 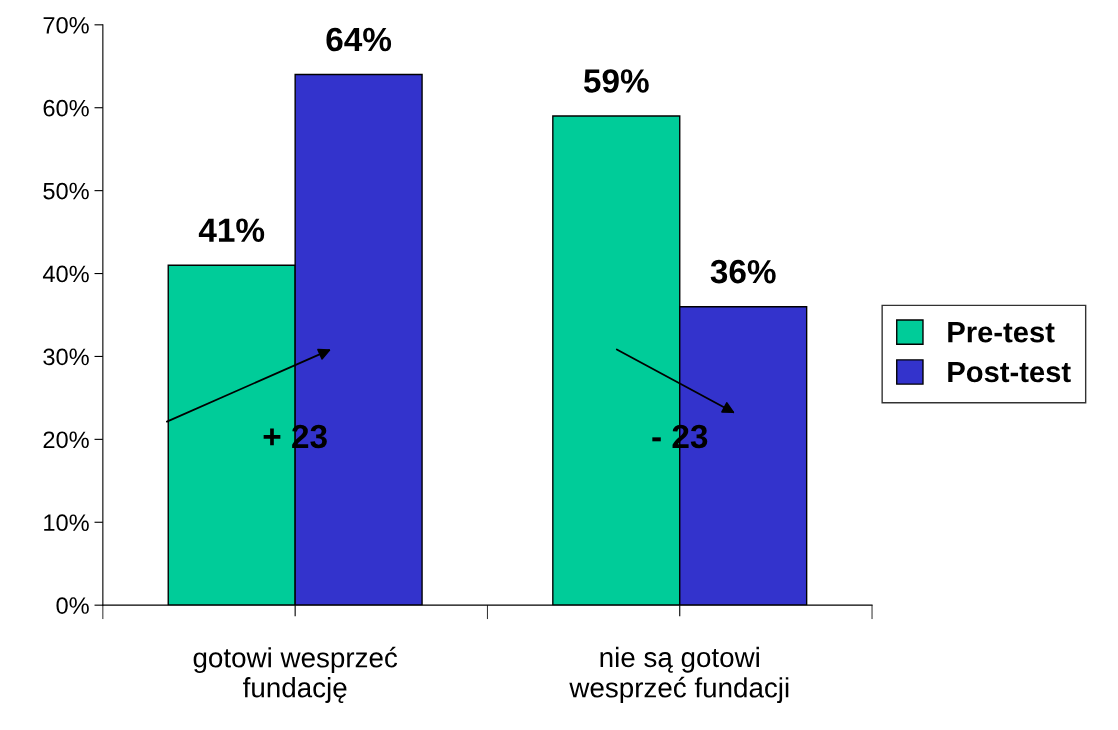 What do you see at coordinates (66, 25) in the screenshot?
I see `y-tick-label: 70%` at bounding box center [66, 25].